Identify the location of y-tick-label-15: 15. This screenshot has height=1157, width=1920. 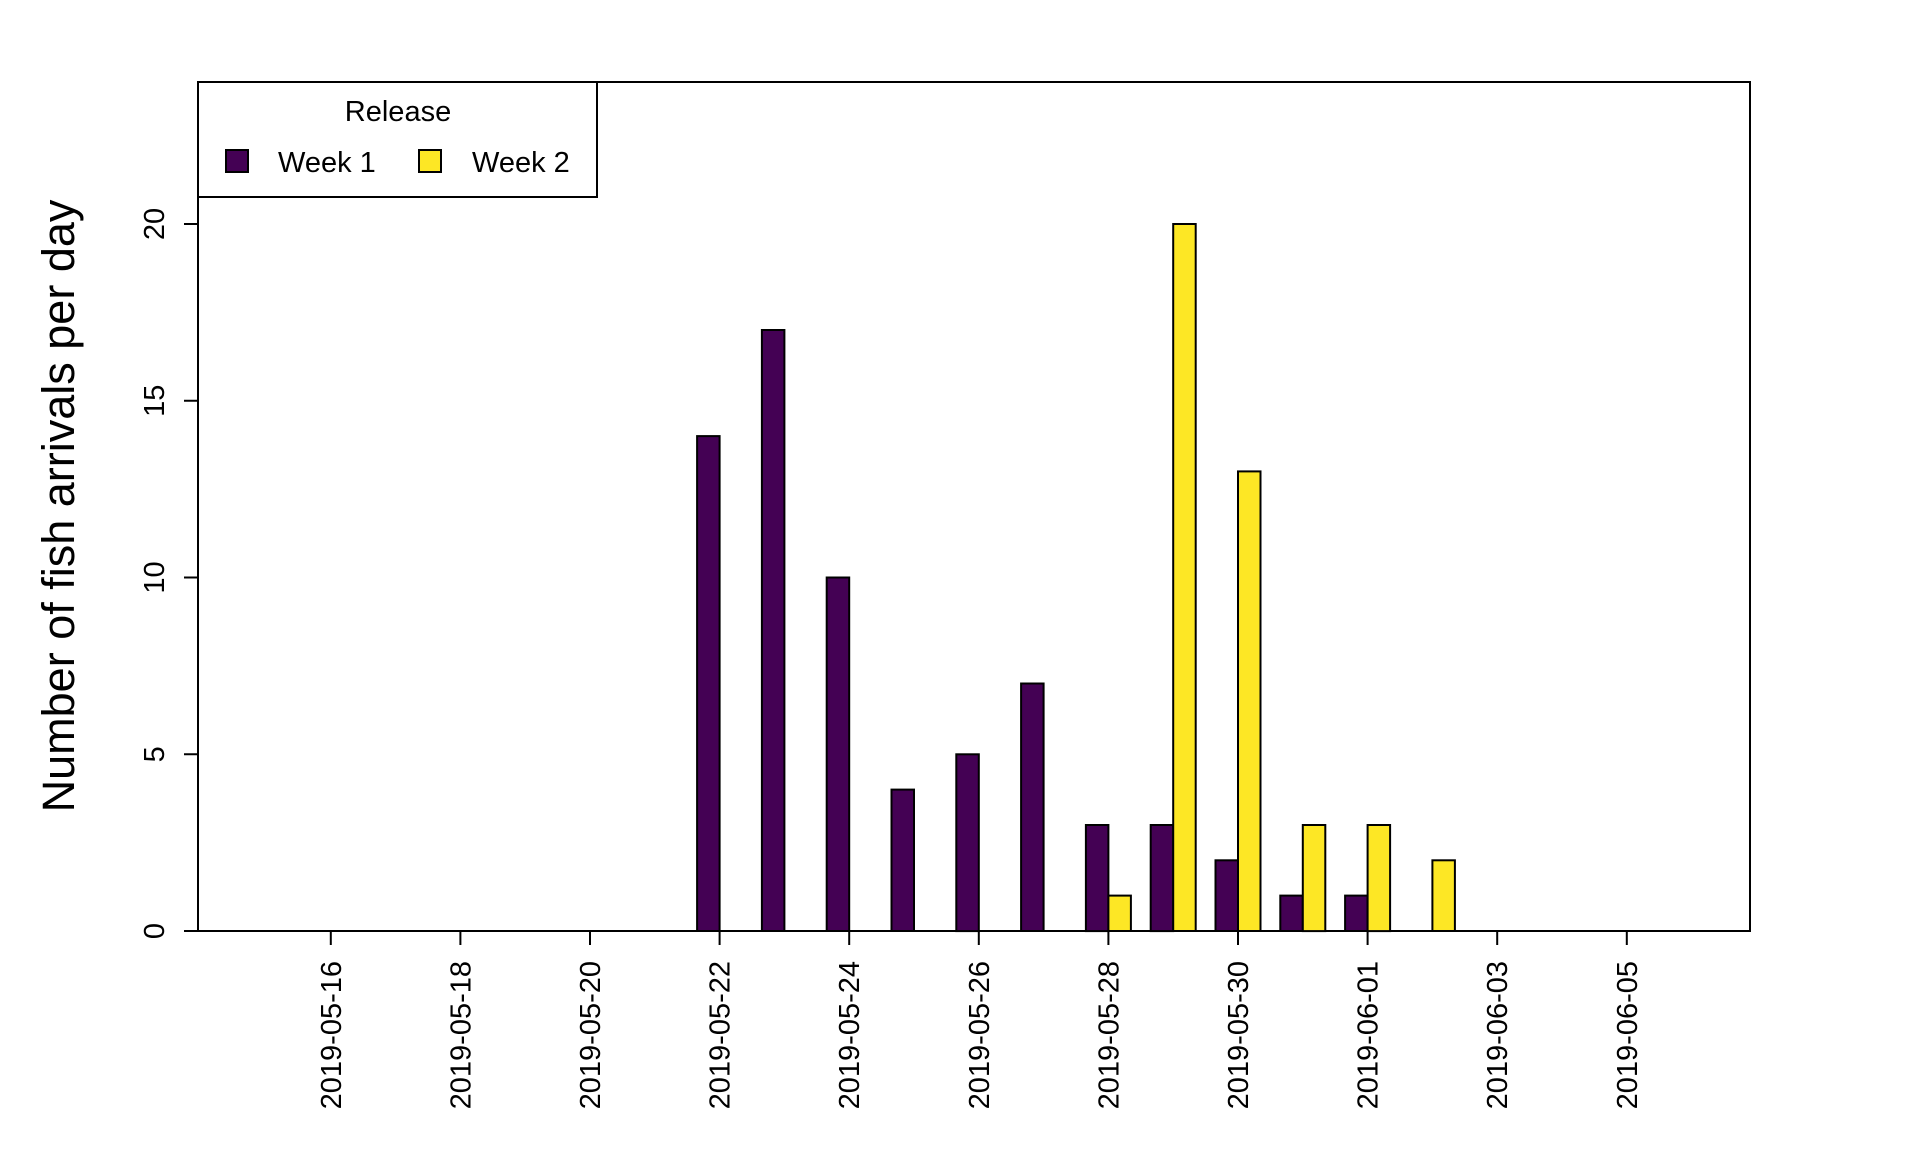
(155, 401).